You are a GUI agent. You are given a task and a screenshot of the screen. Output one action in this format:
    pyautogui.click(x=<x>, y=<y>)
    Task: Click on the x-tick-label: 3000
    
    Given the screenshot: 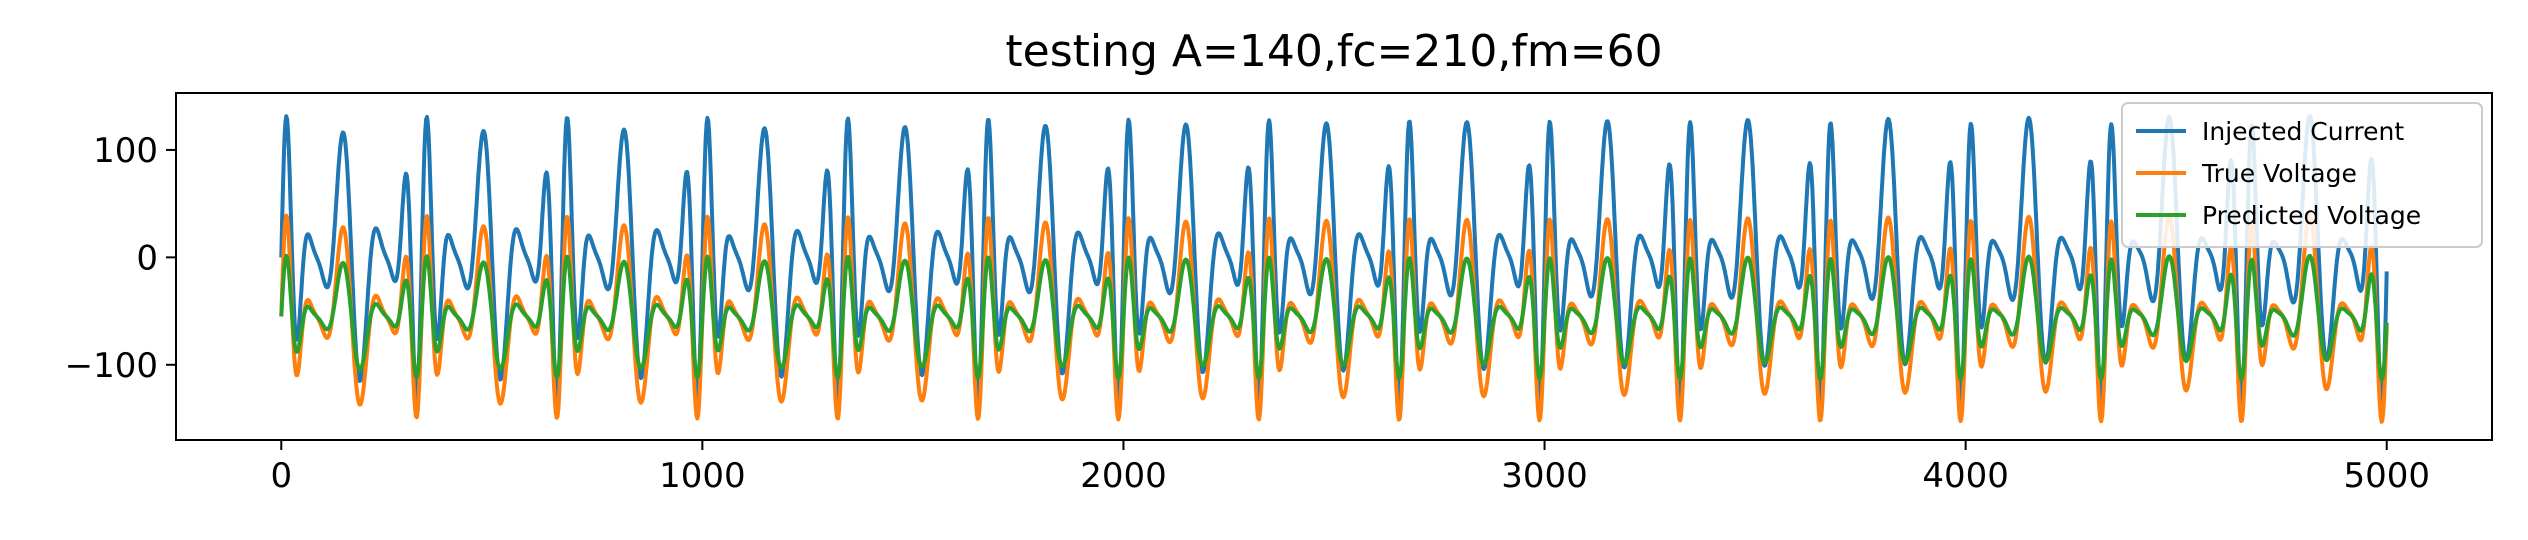 What is the action you would take?
    pyautogui.click(x=1544, y=476)
    